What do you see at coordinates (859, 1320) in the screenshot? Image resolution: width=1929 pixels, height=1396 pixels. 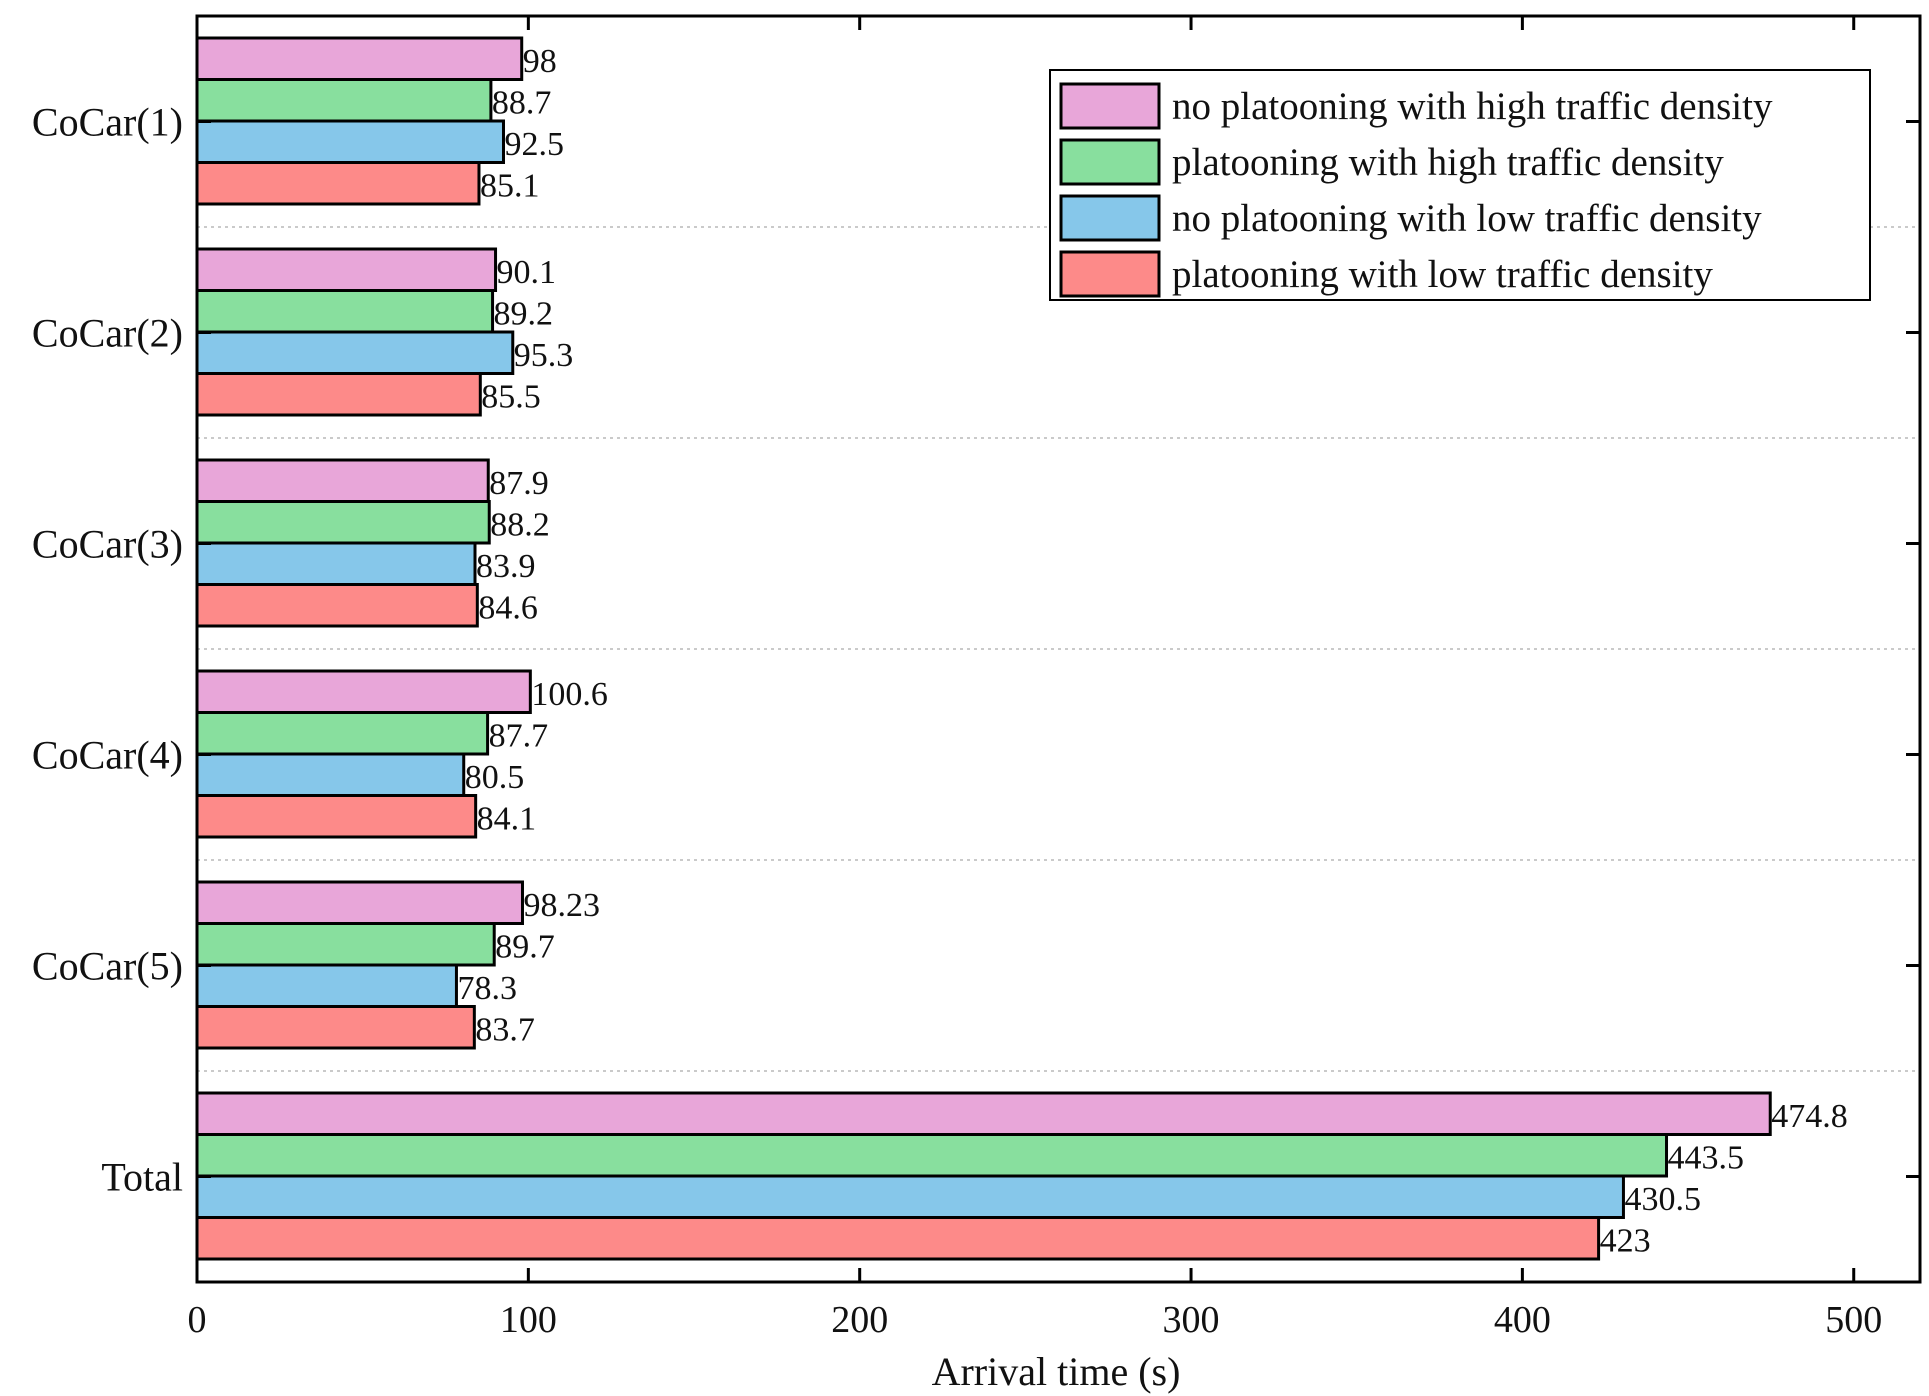 I see `x-tick-label-200: 200` at bounding box center [859, 1320].